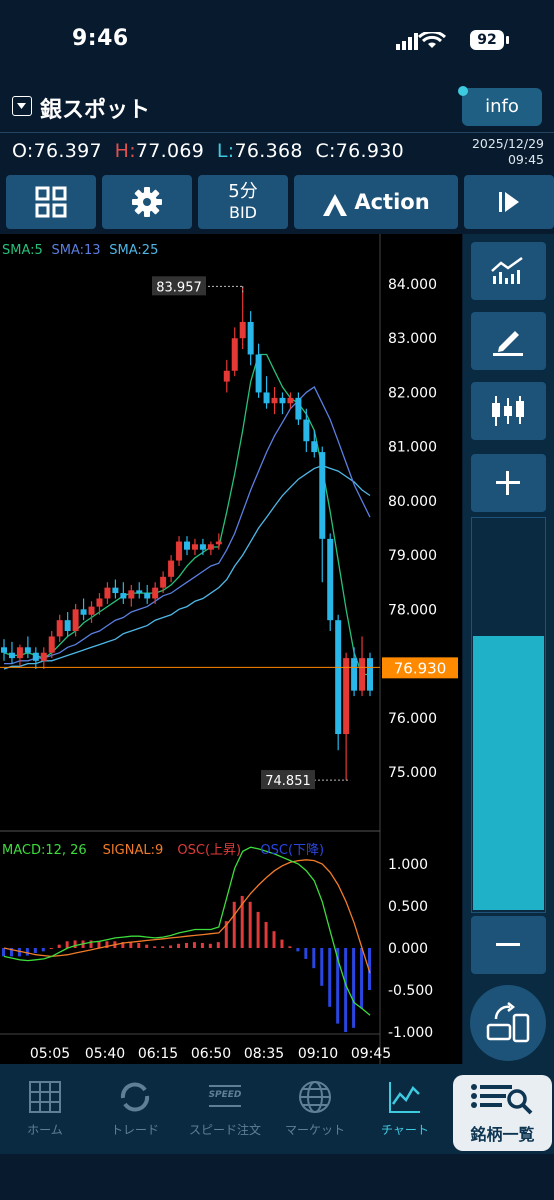  Describe the element at coordinates (405, 1109) in the screenshot. I see `nav-chart: チャート` at that location.